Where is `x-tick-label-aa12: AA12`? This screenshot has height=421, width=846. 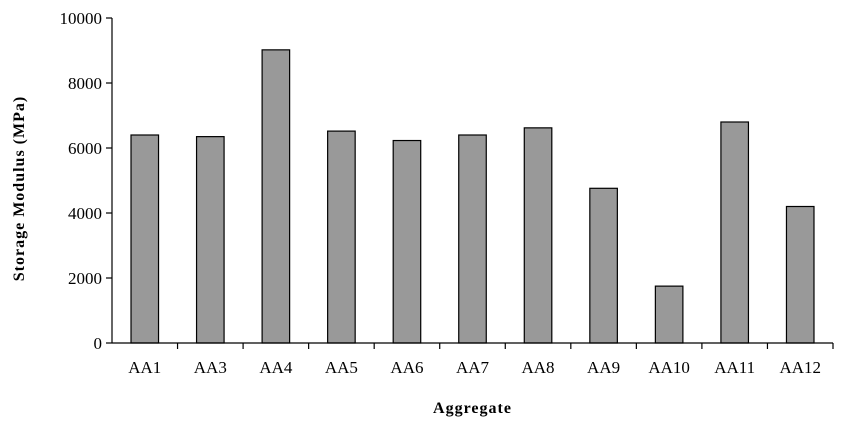
x-tick-label-aa12: AA12 is located at coordinates (800, 367).